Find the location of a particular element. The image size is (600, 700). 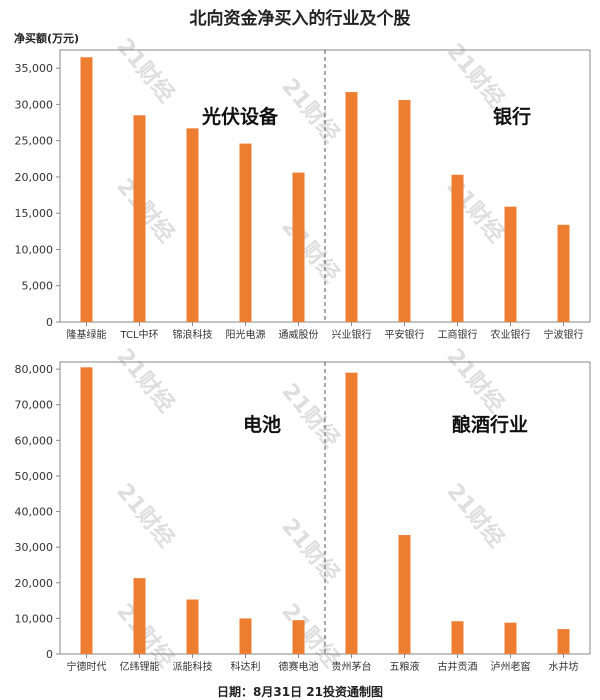

x-category-label: 古井贡酒 is located at coordinates (458, 666).